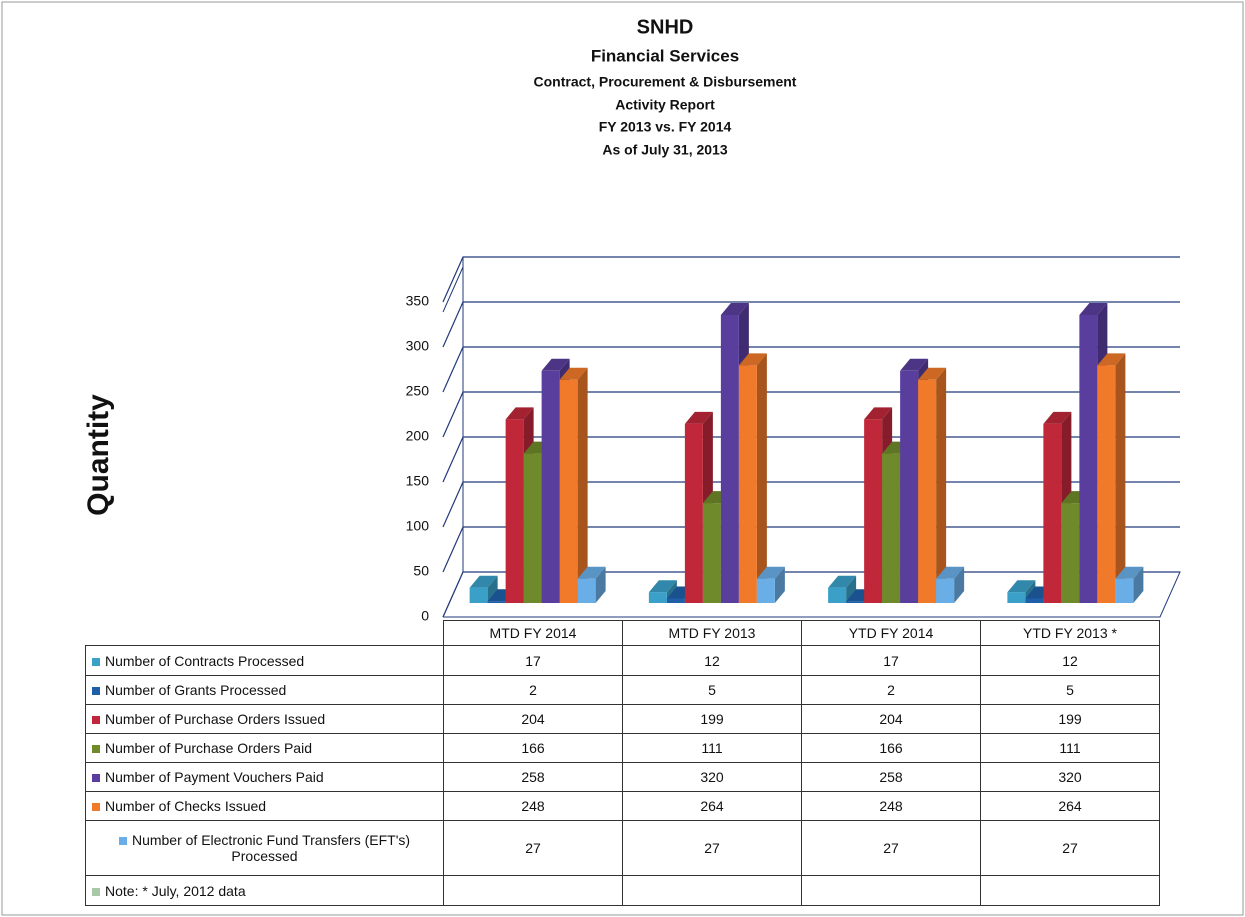  I want to click on subtitle: As of July 31, 2013, so click(665, 150).